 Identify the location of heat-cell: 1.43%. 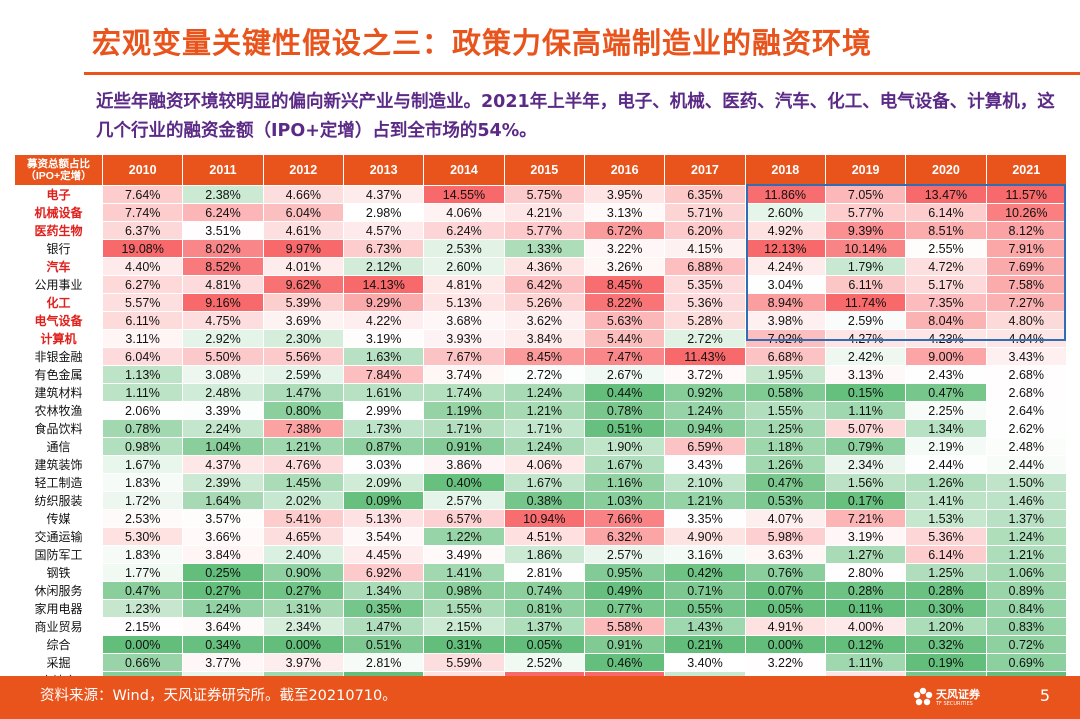
(705, 626).